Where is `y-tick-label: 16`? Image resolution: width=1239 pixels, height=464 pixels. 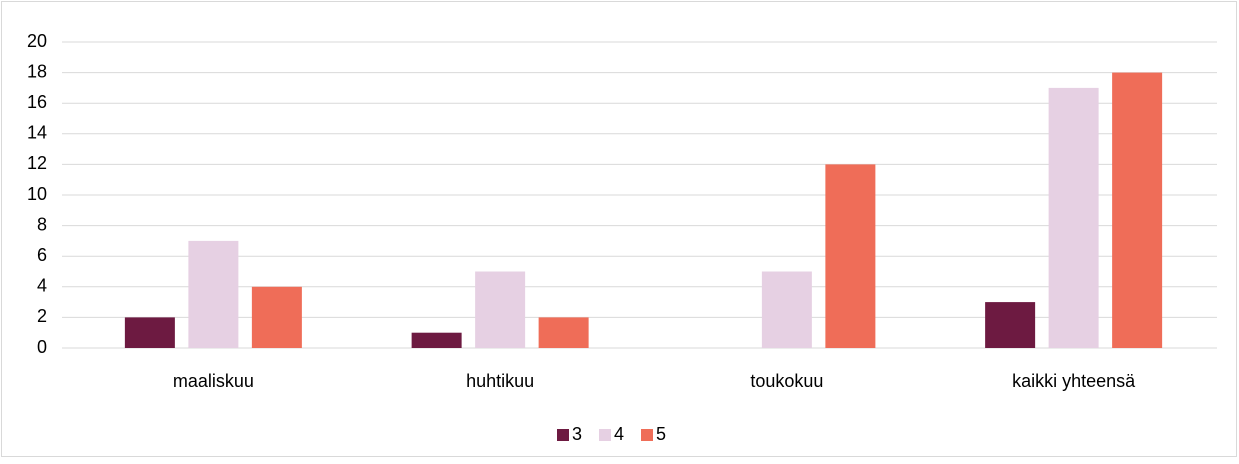 y-tick-label: 16 is located at coordinates (37, 102).